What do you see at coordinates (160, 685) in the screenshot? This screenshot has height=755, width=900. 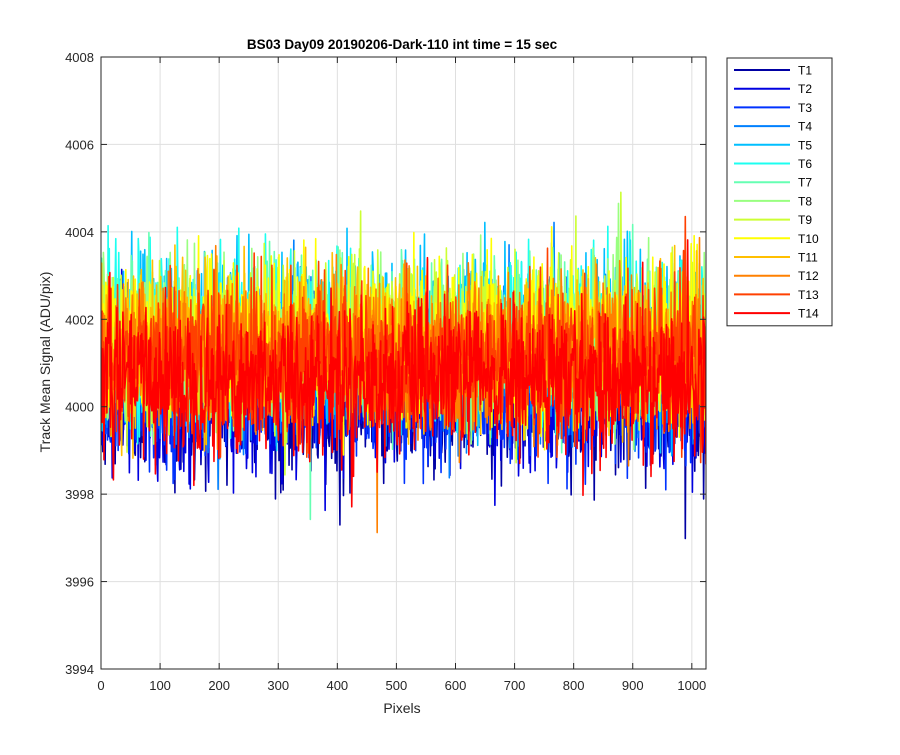 I see `x-tick-label: 100` at bounding box center [160, 685].